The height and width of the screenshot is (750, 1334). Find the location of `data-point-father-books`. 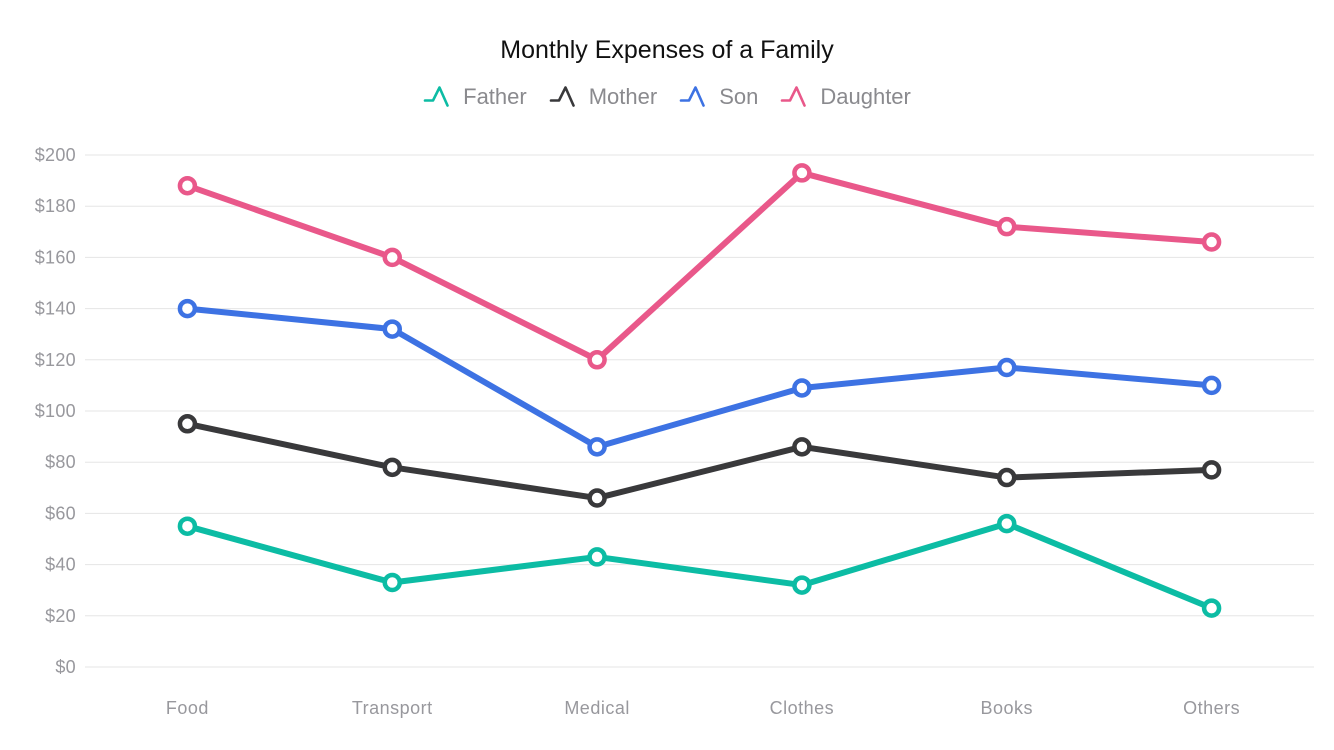

data-point-father-books is located at coordinates (1007, 523).